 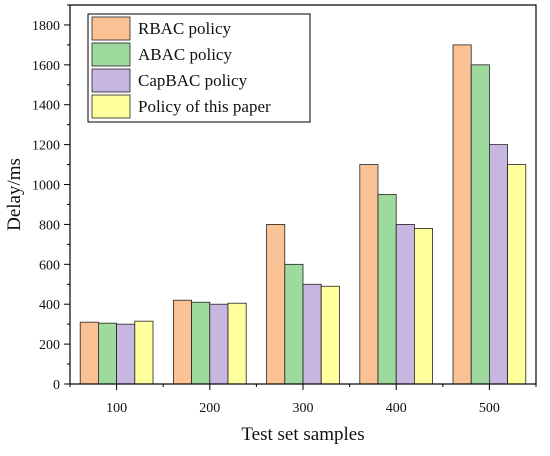 I want to click on y-tick-label: 400, so click(x=49, y=305).